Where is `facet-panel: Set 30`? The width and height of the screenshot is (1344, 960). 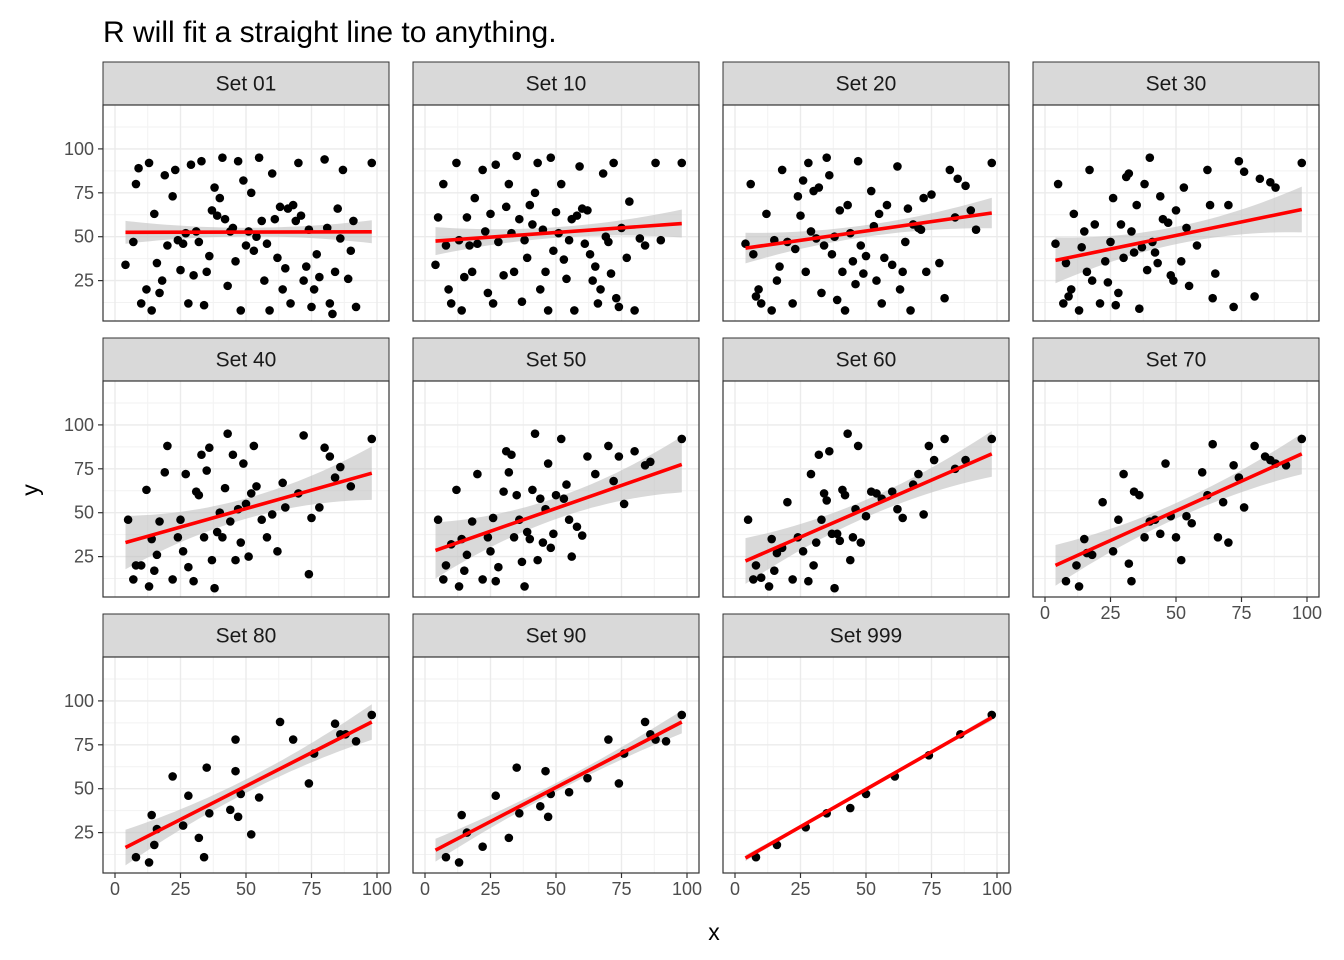
facet-panel: Set 30 is located at coordinates (1176, 191).